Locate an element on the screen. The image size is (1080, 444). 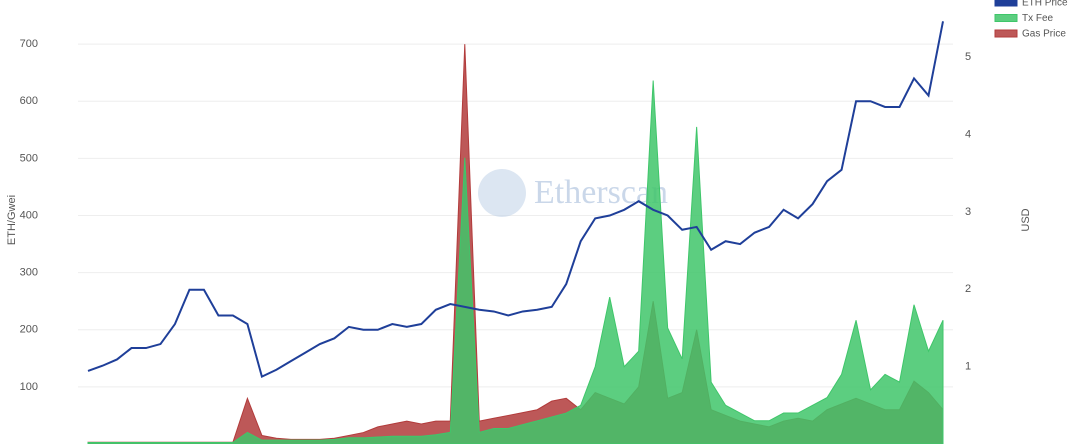
y-tick-label: 100 is located at coordinates (29, 387).